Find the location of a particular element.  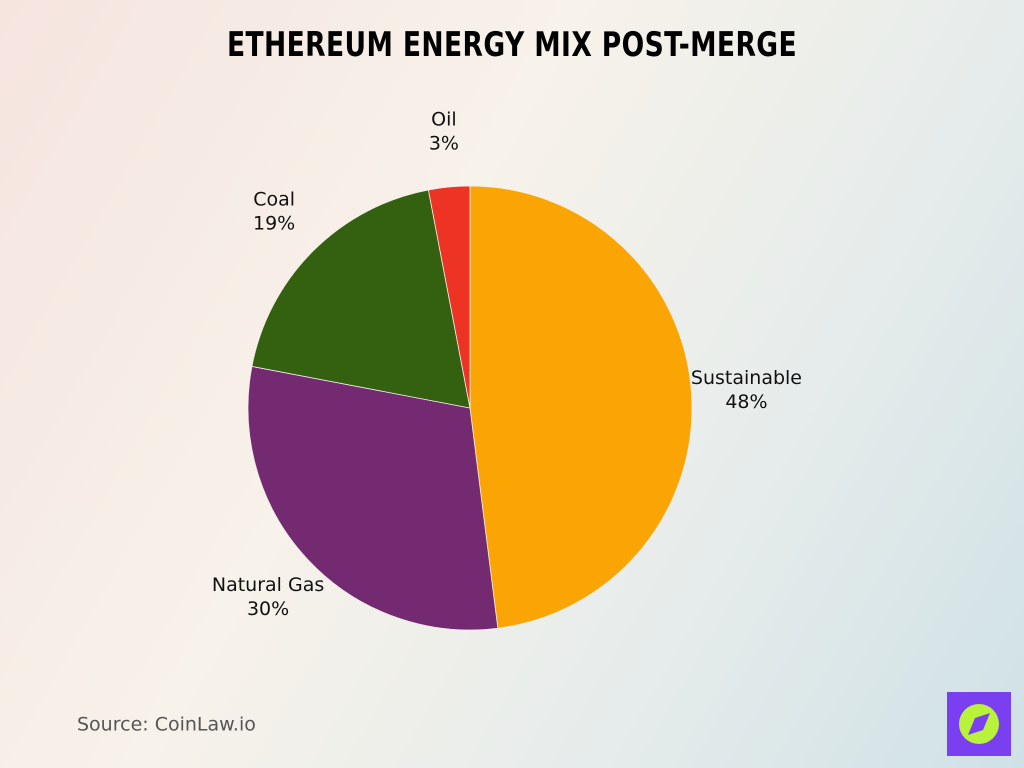

chart-title: Ethereum Energy Mix Post-Merge is located at coordinates (512, 45).